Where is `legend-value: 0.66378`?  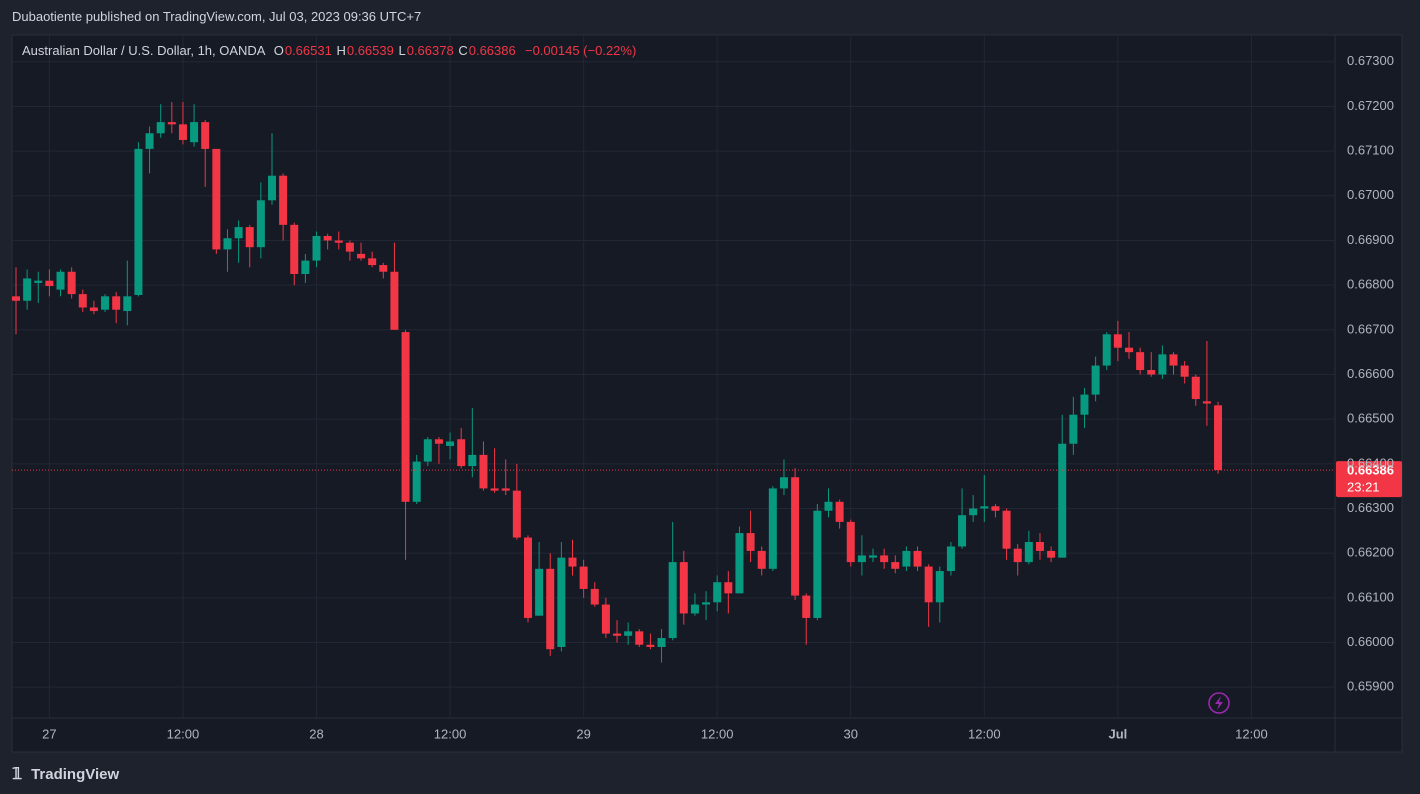 legend-value: 0.66378 is located at coordinates (430, 50).